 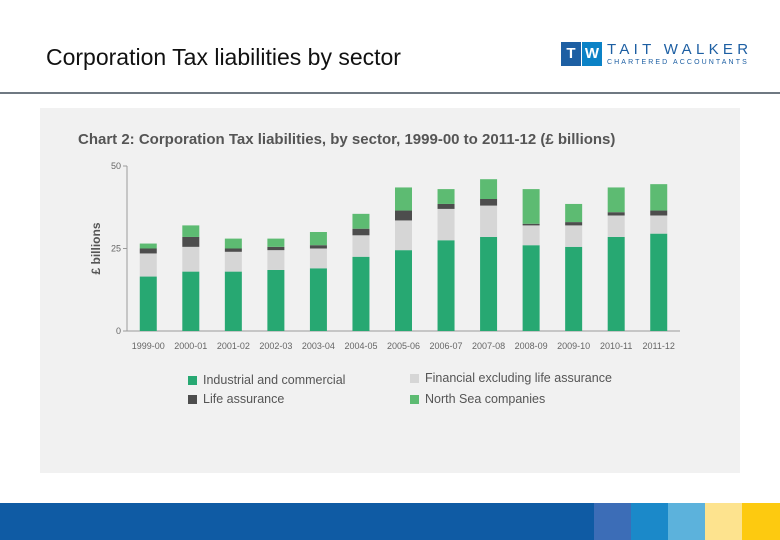 I want to click on x-tick-label: 1999-00, so click(x=148, y=346).